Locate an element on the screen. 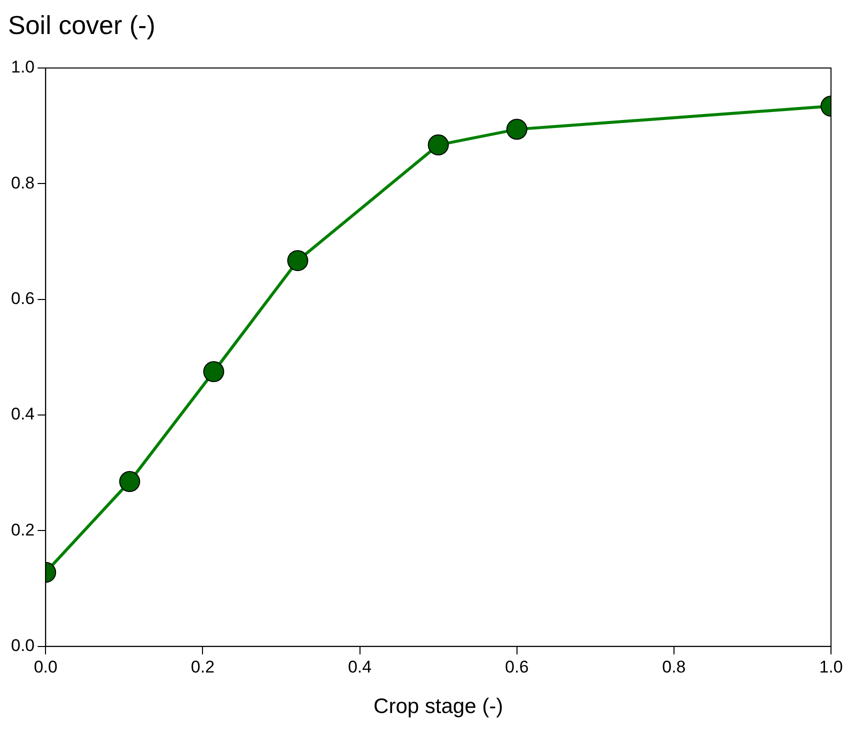  x-tick-label: 1.0 is located at coordinates (831, 666).